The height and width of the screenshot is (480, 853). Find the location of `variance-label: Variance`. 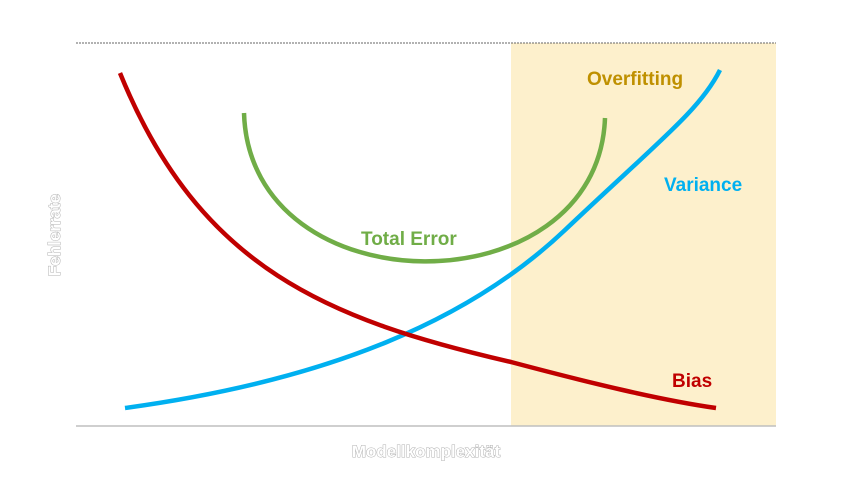

variance-label: Variance is located at coordinates (703, 185).